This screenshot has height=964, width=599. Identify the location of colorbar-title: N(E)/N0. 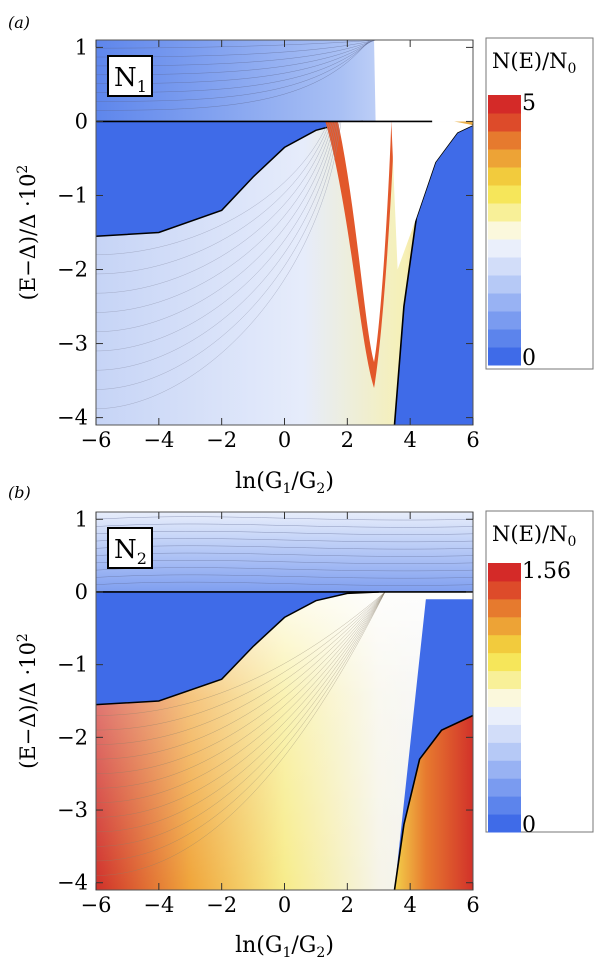
(534, 63).